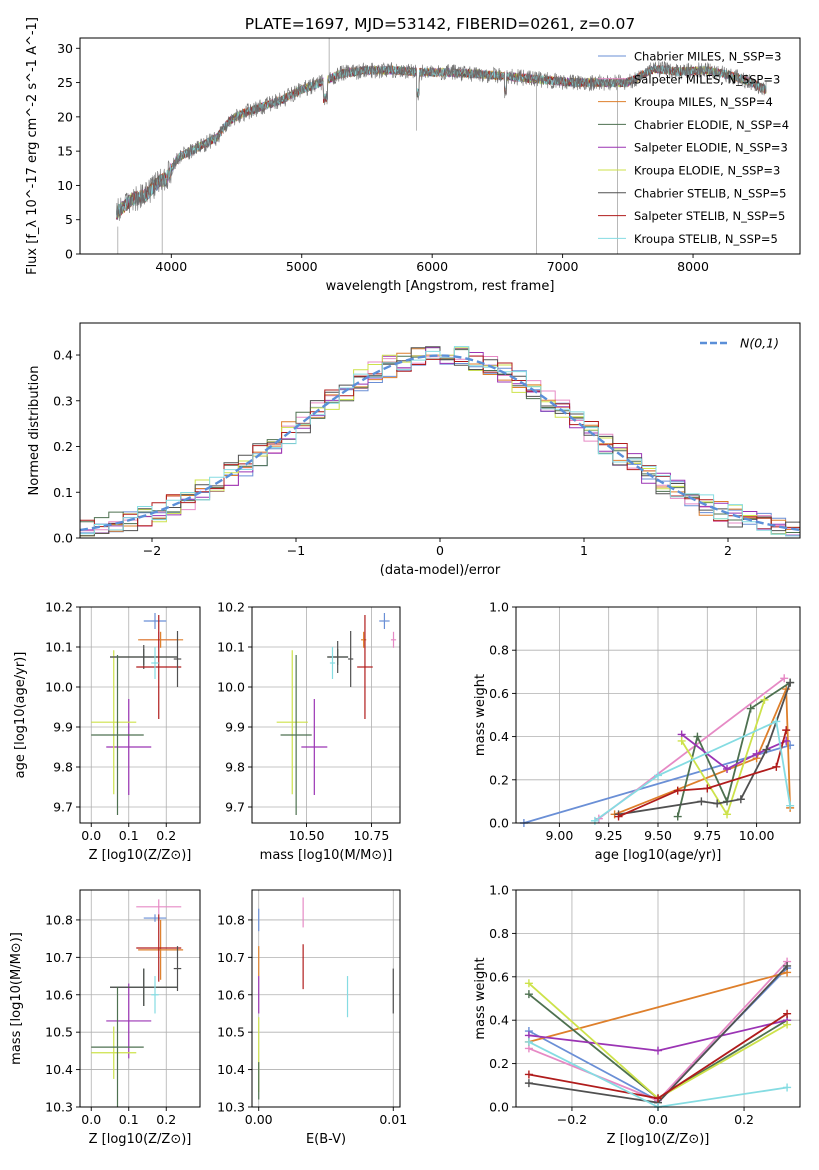 The image size is (819, 1170). Describe the element at coordinates (307, 835) in the screenshot. I see `x-tick-label: 10.50` at that location.